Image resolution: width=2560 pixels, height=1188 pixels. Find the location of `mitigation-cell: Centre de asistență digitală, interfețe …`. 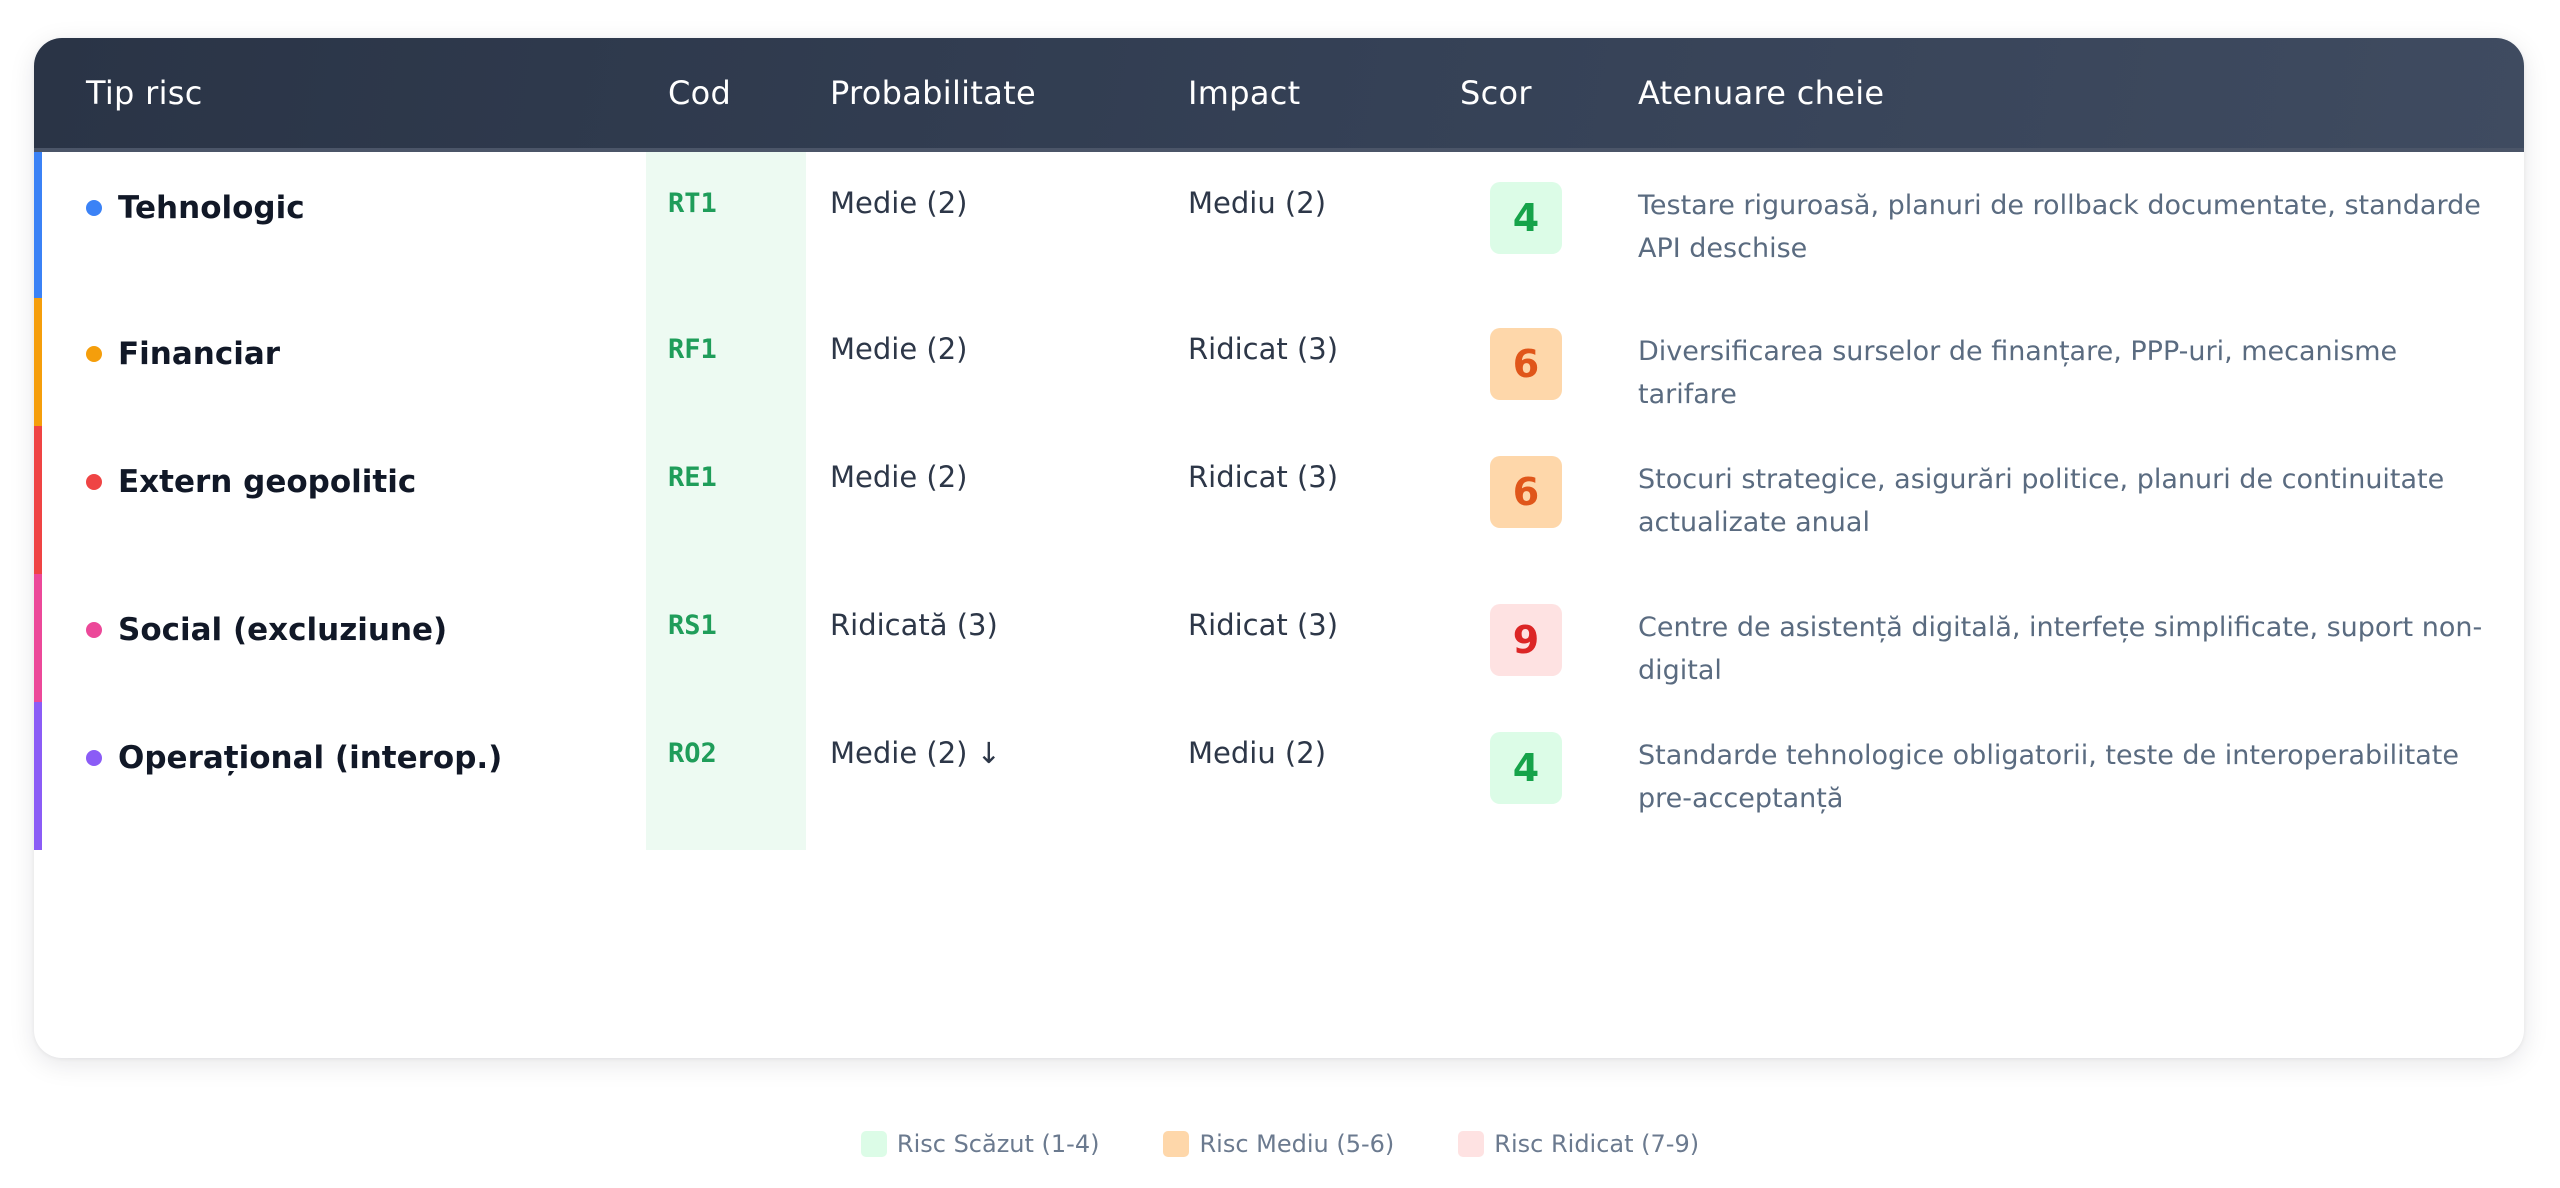

mitigation-cell: Centre de asistență digitală, interfețe … is located at coordinates (2060, 649).